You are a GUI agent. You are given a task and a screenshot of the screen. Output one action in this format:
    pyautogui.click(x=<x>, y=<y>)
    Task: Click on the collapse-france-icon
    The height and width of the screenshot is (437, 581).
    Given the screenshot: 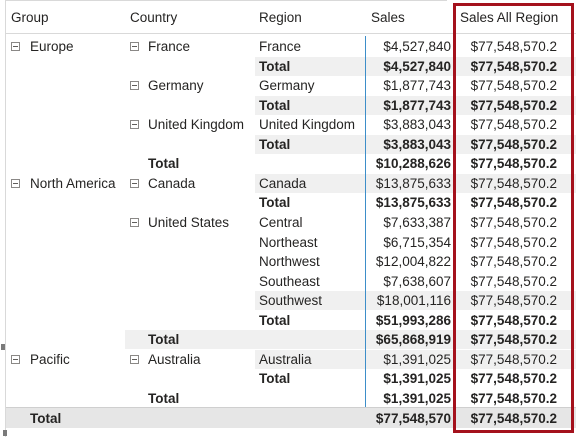 What is the action you would take?
    pyautogui.click(x=134, y=46)
    